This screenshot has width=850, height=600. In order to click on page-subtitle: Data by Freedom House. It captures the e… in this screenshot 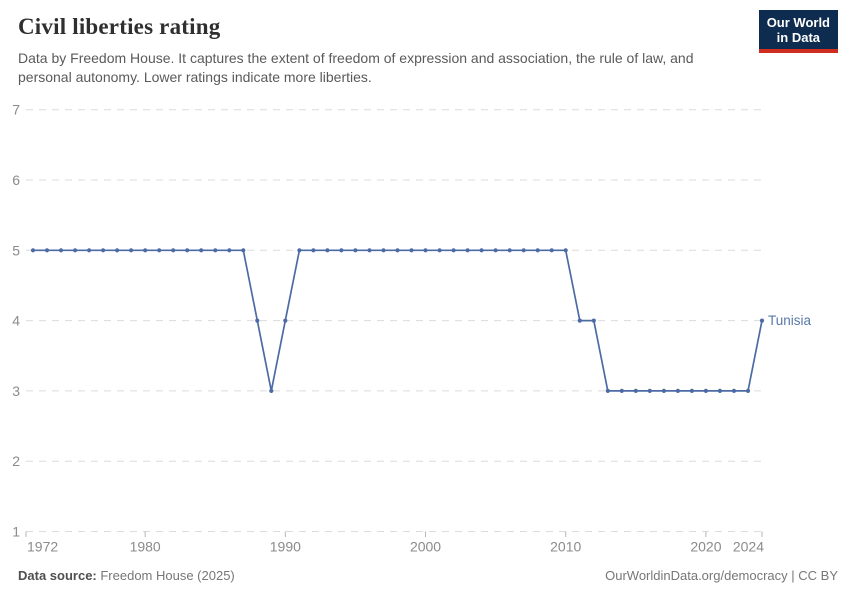, I will do `click(356, 68)`.